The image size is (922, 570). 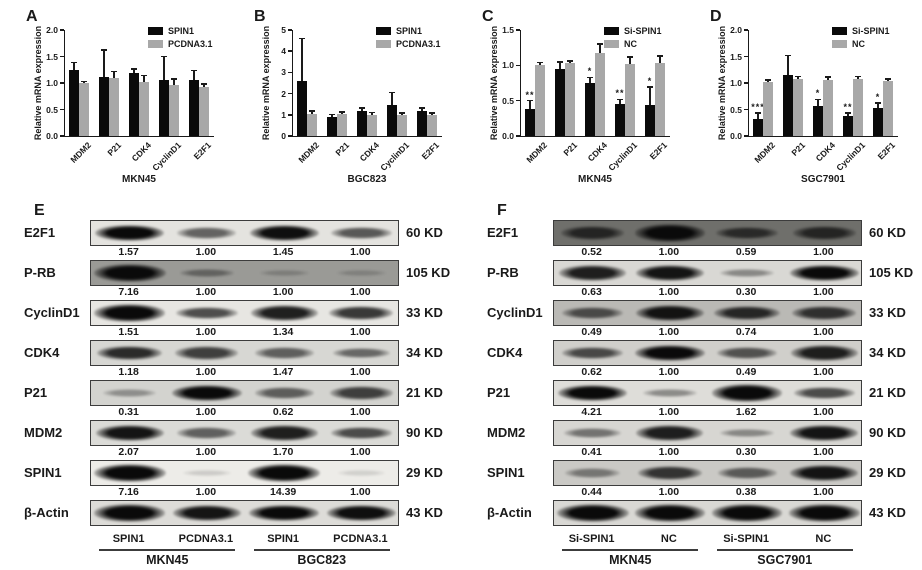 I want to click on bar-si-spin1-cdk4, so click(x=818, y=120).